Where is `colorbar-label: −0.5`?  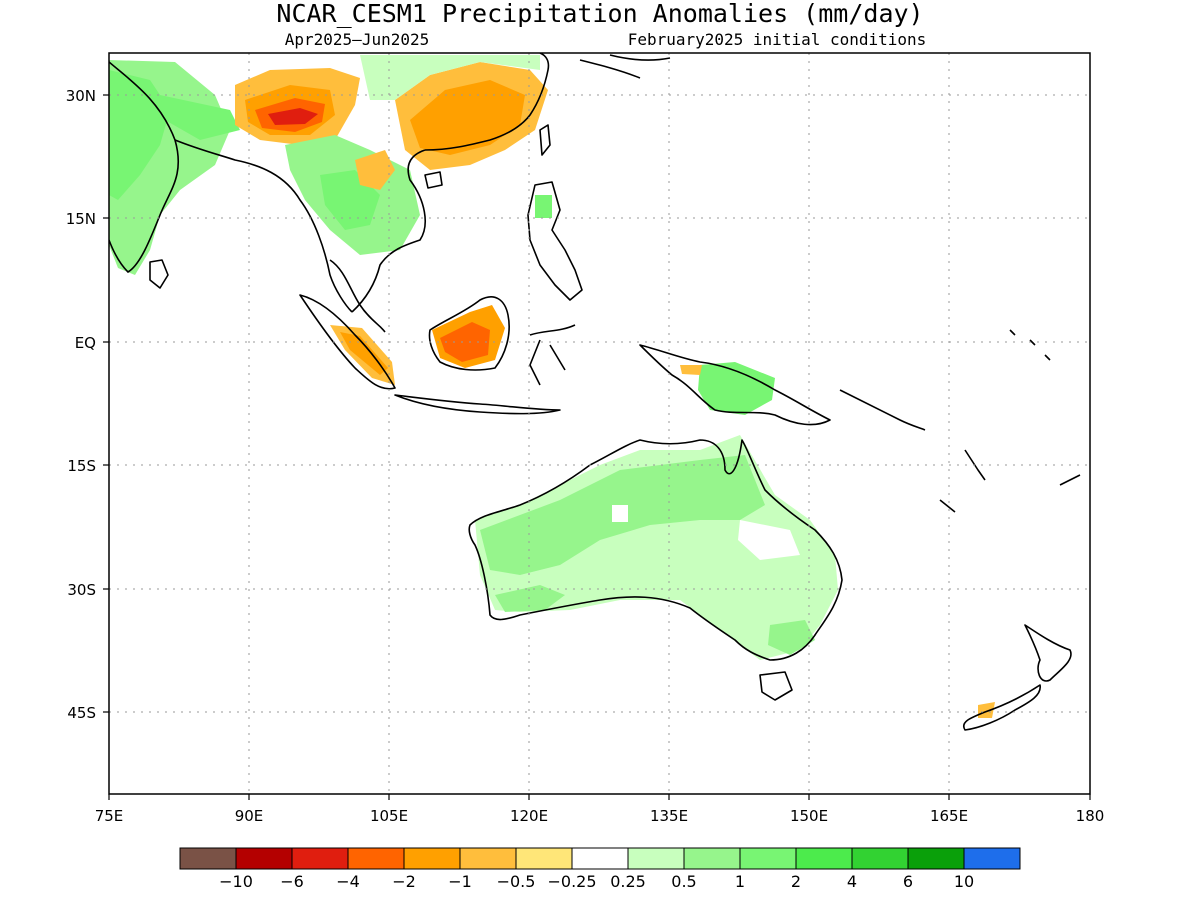 colorbar-label: −0.5 is located at coordinates (516, 881).